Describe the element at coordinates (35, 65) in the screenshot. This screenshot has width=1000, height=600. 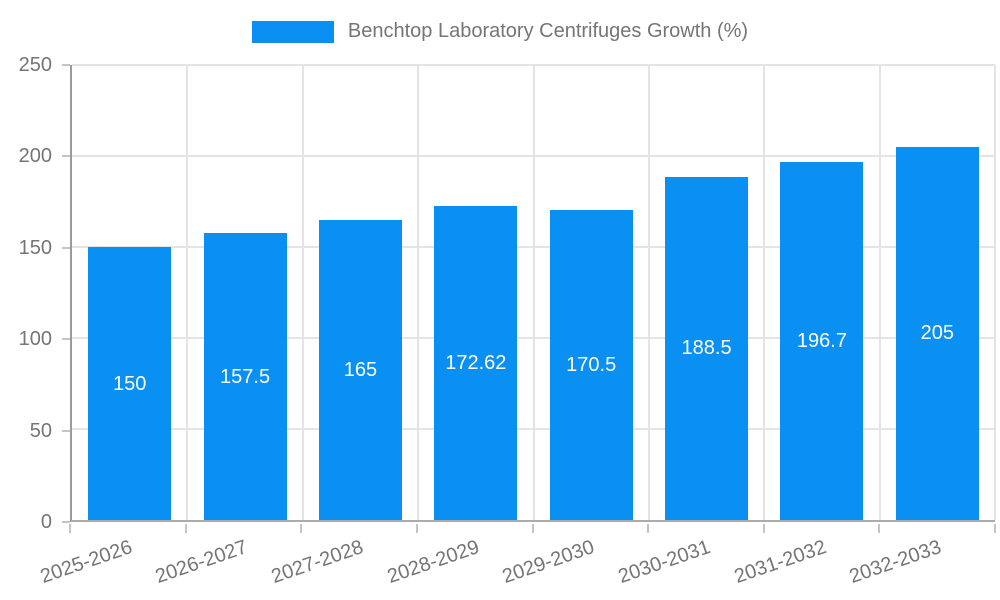
I see `y-tick-label: 250` at that location.